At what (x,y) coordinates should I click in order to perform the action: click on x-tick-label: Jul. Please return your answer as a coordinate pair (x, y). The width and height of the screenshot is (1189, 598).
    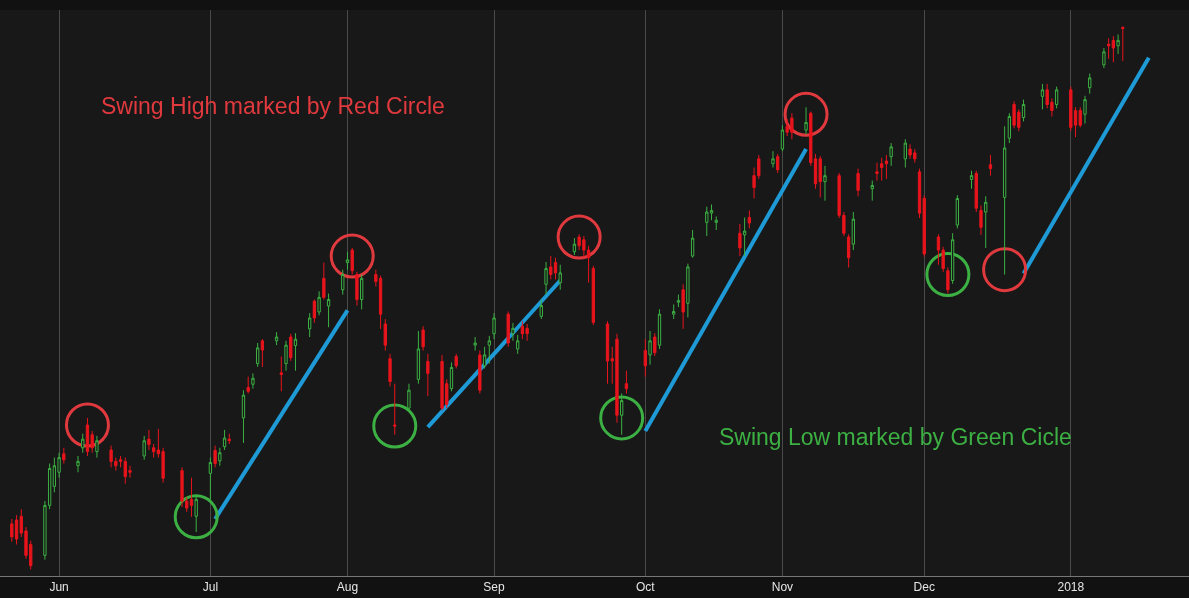
    Looking at the image, I should click on (210, 587).